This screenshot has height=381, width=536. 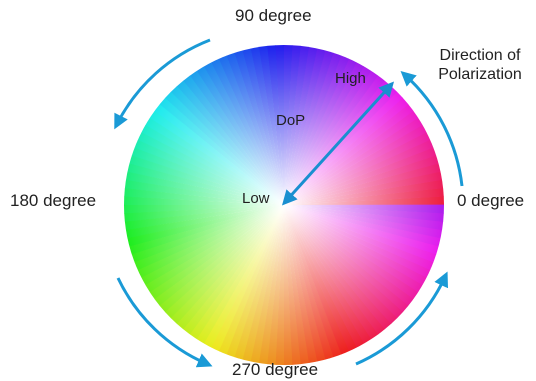 I want to click on high-label: High, so click(x=350, y=78).